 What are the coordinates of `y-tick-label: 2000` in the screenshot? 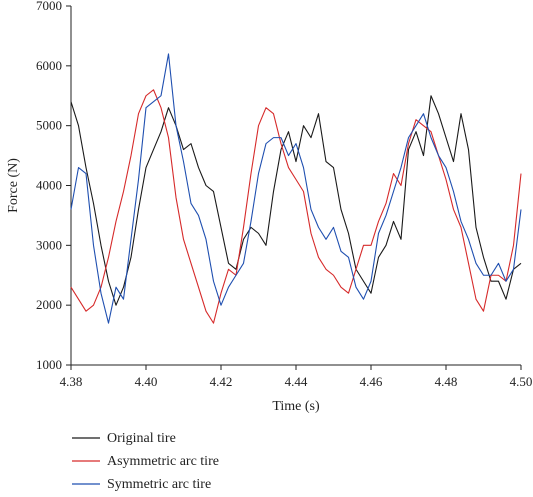 It's located at (49, 304).